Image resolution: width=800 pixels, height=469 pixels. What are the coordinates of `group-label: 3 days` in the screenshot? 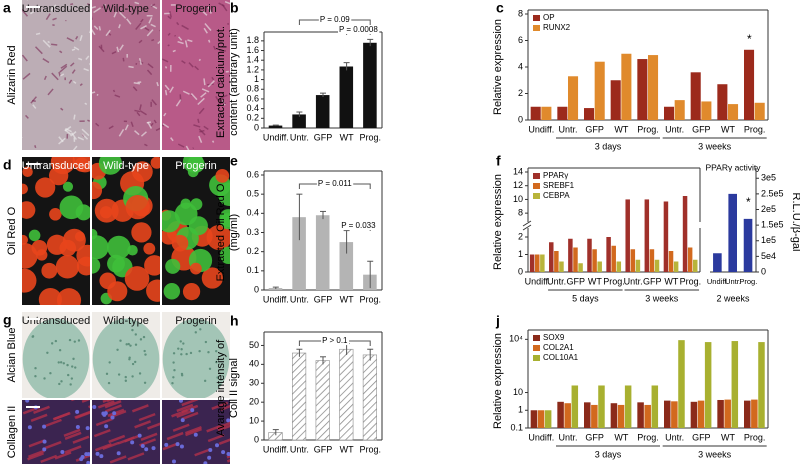 It's located at (608, 146).